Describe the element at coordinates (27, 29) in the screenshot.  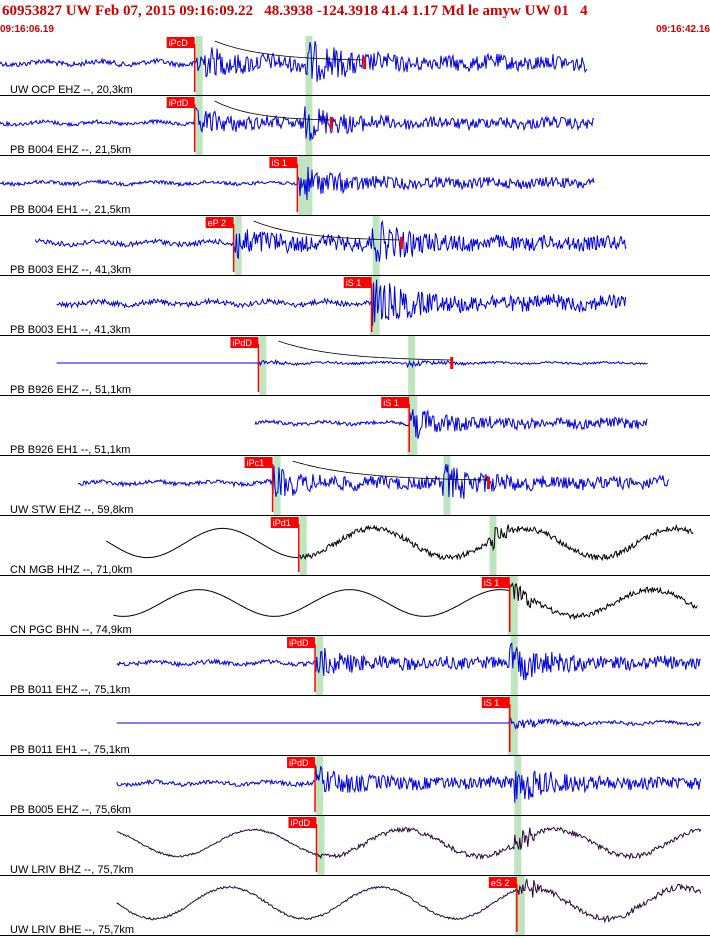
I see `window-start-time: 09:16:06.19` at that location.